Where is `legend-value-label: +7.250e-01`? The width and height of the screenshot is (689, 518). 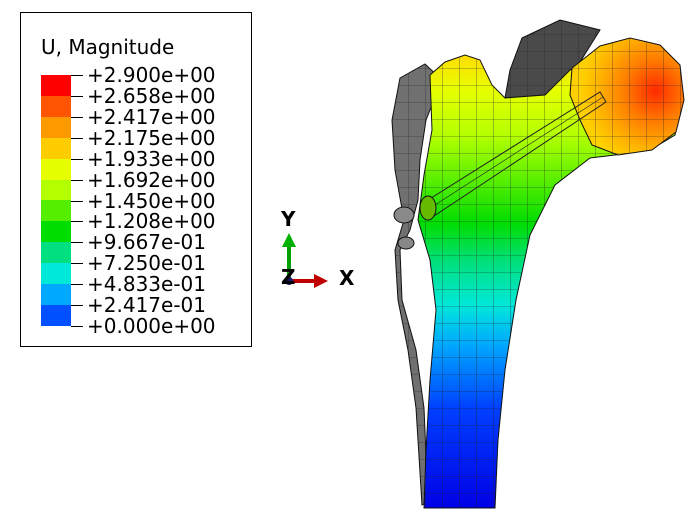 legend-value-label: +7.250e-01 is located at coordinates (146, 263).